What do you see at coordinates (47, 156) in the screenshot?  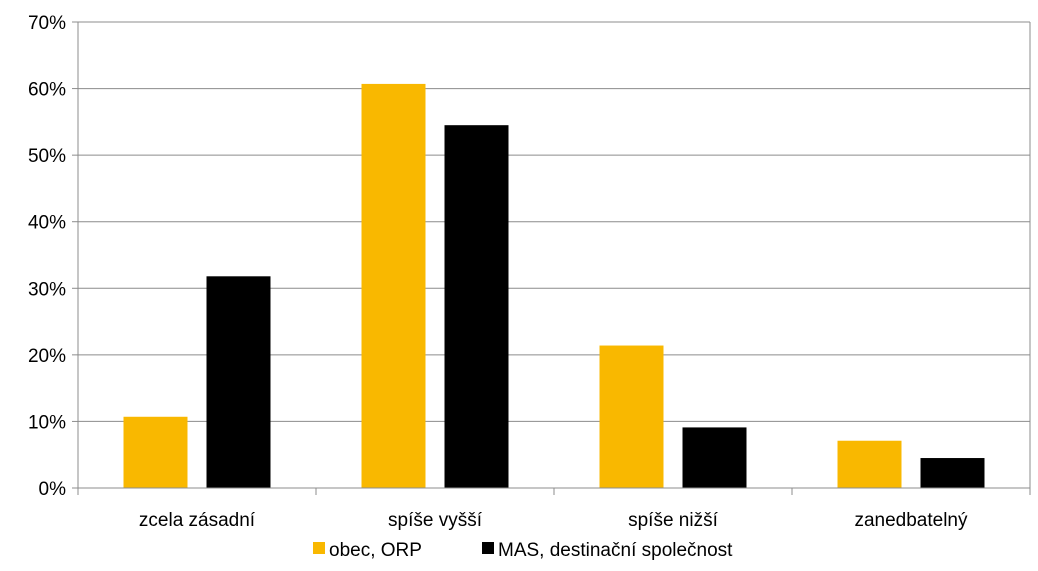 I see `y-tick-label: 50%` at bounding box center [47, 156].